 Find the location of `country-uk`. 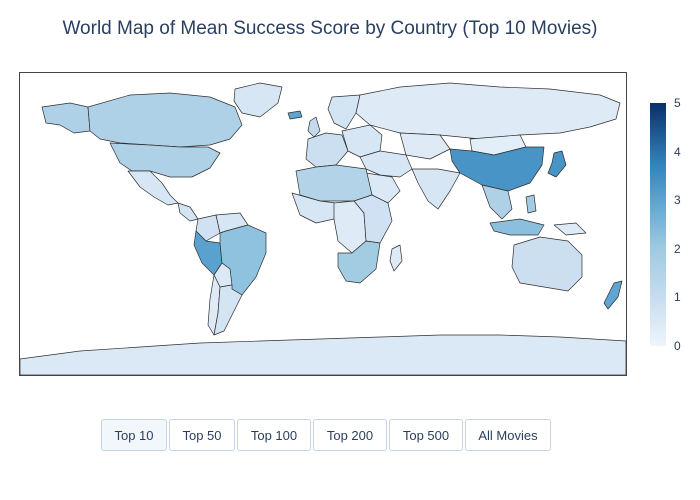

country-uk is located at coordinates (314, 127).